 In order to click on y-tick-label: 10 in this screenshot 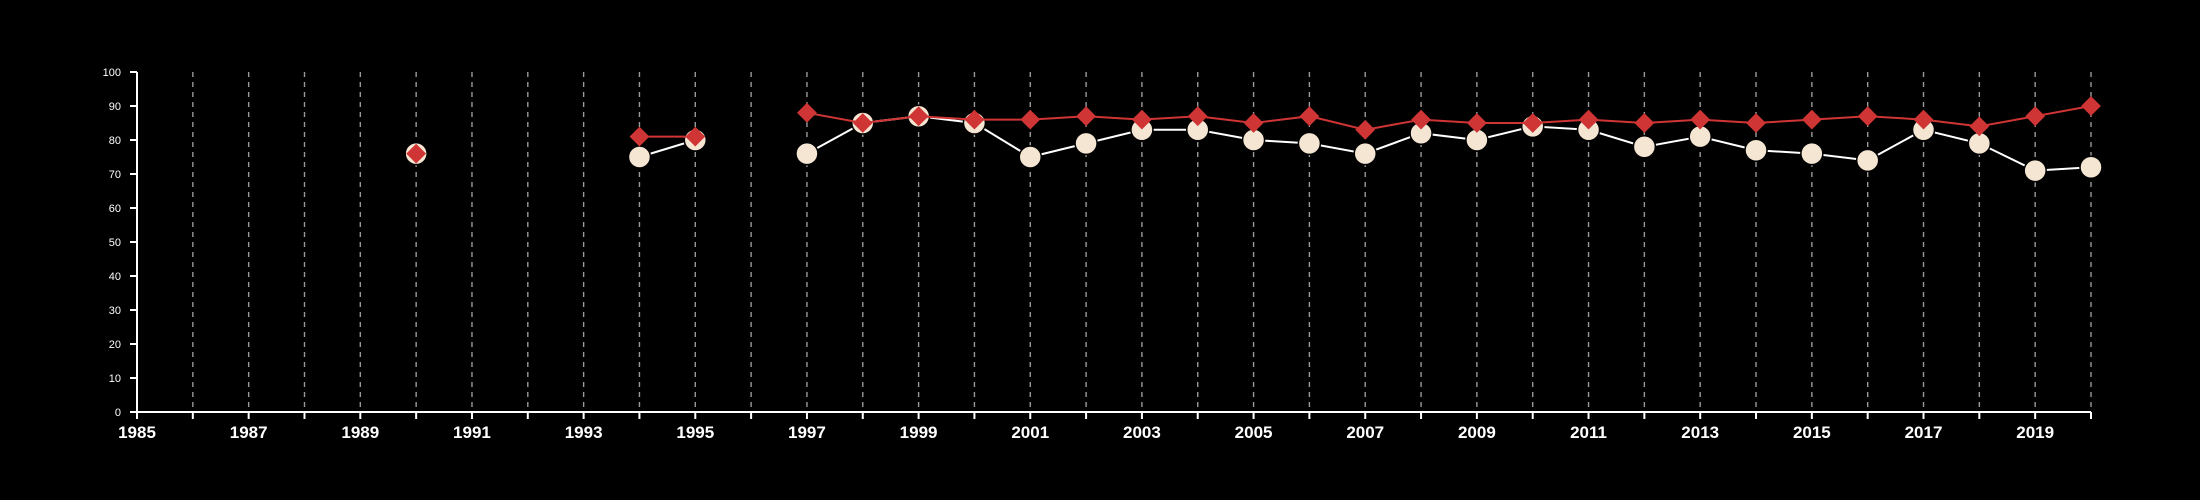, I will do `click(115, 379)`.